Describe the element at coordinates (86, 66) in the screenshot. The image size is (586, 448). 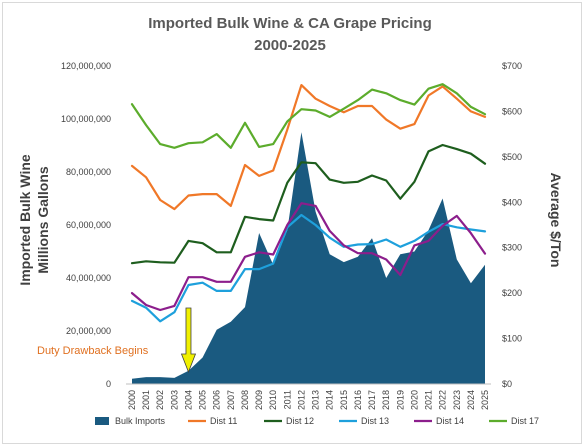
I see `left-tick-label: 120,000,000` at that location.